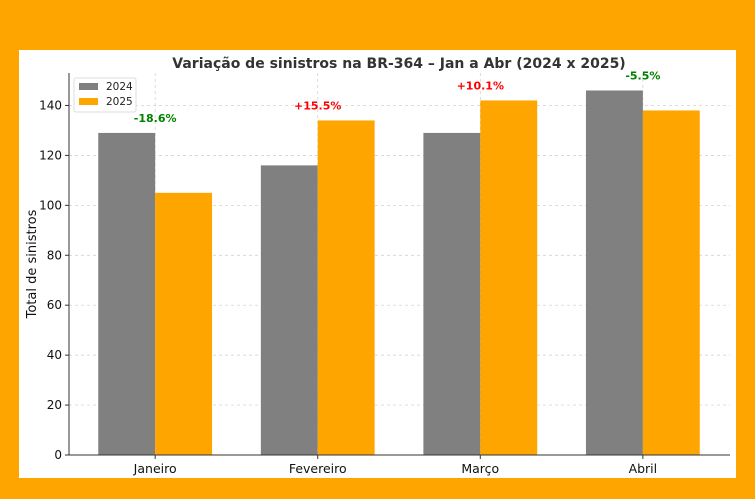 The image size is (755, 499). Describe the element at coordinates (50, 155) in the screenshot. I see `y-tick-label: 120` at that location.